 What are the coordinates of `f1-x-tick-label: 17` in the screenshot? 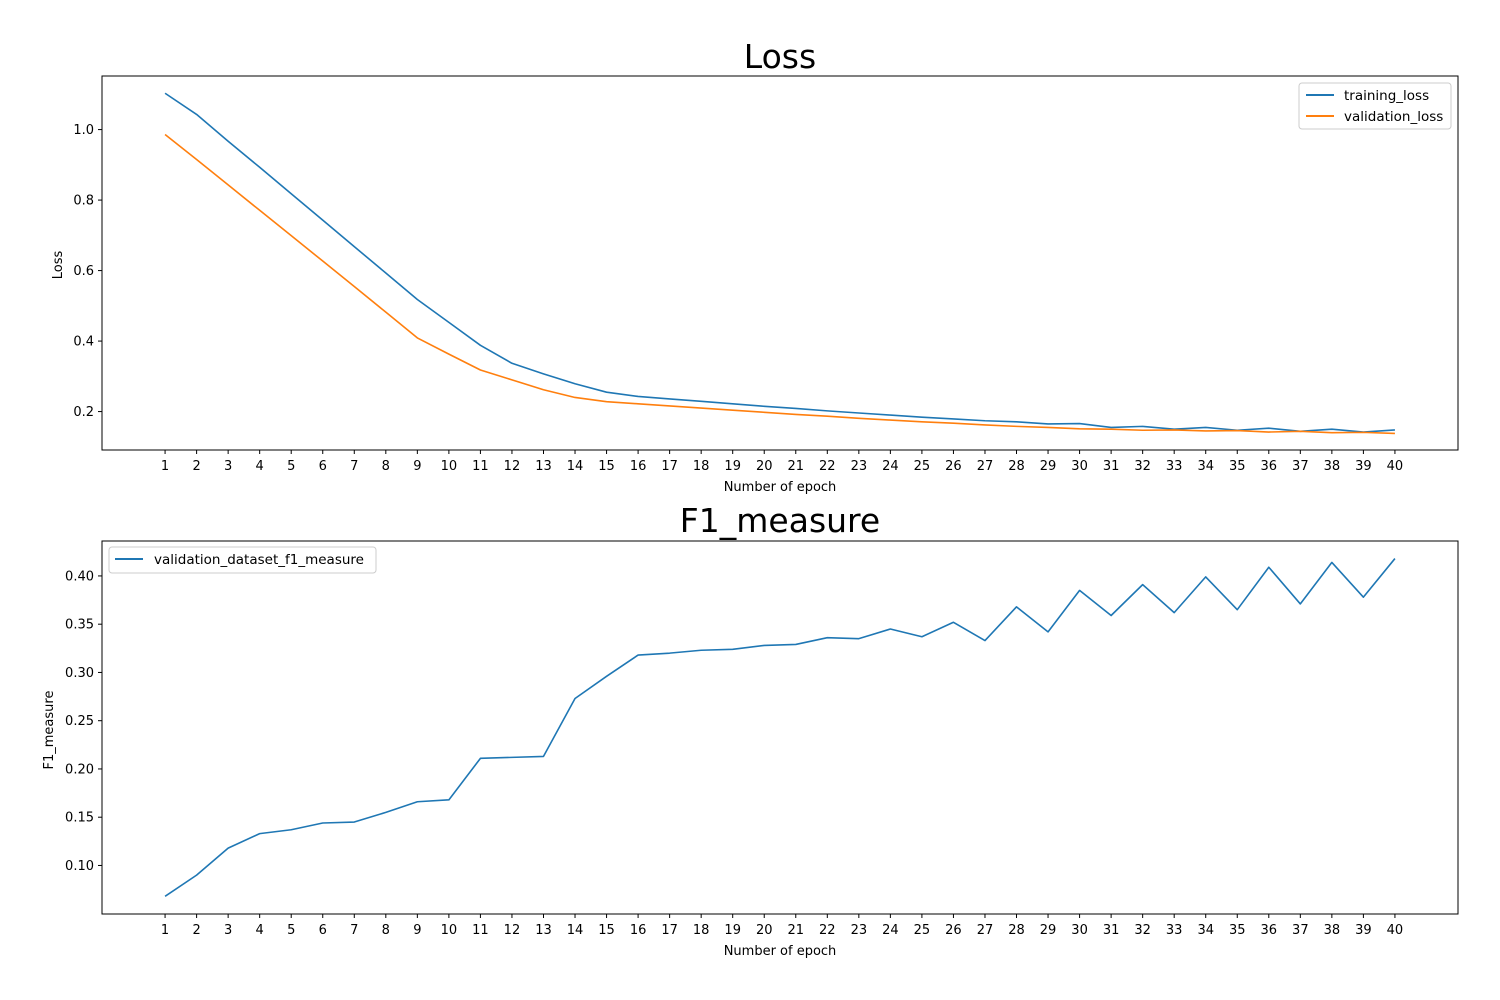 It's located at (669, 930).